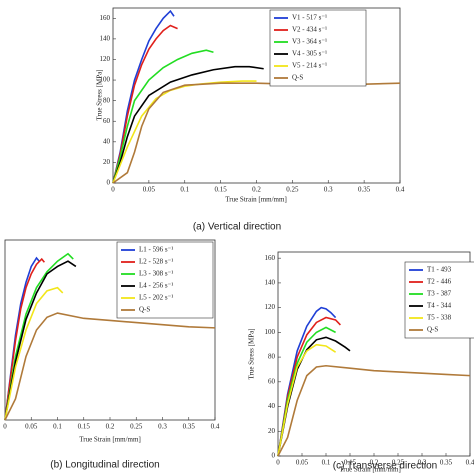  Describe the element at coordinates (156, 298) in the screenshot. I see `legend-label: L5 - 202 s⁻¹` at that location.